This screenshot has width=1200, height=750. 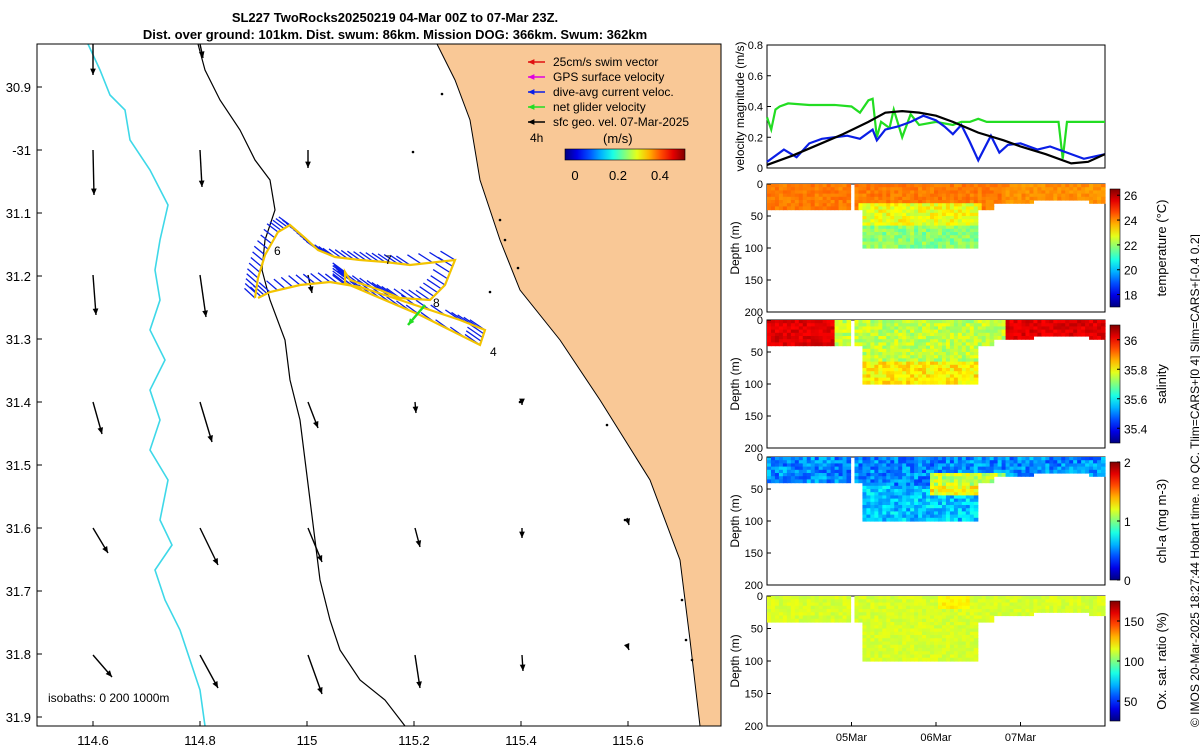 What do you see at coordinates (18, 591) in the screenshot?
I see `map-y-tick-label: 31.7` at bounding box center [18, 591].